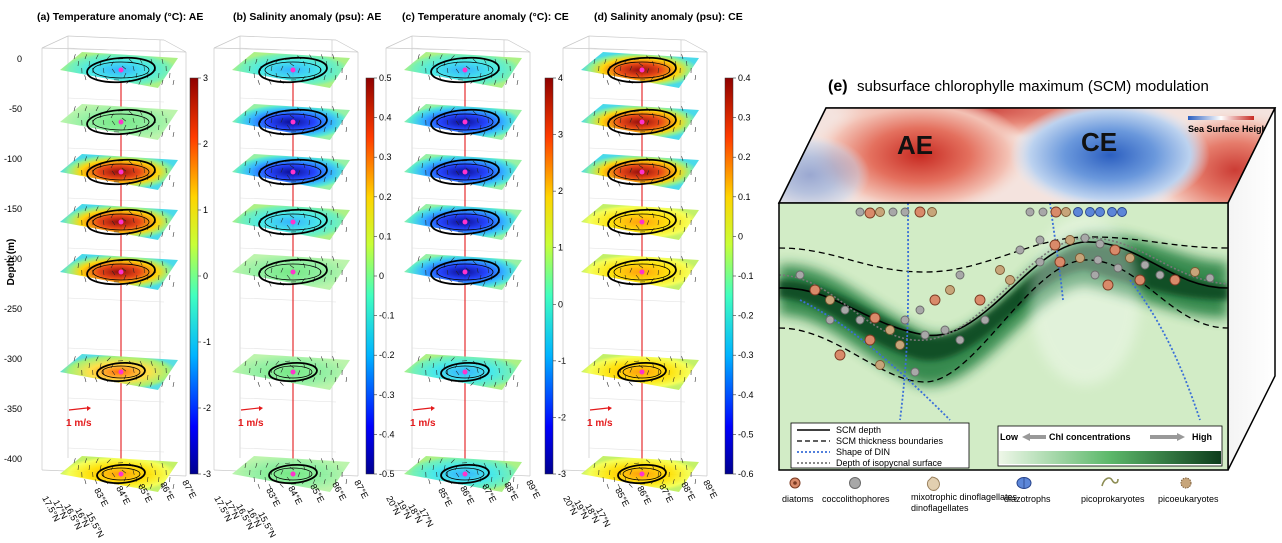  Describe the element at coordinates (555, 276) in the screenshot. I see `colorbar: 4 3 2 1 0 -1 -2 -3` at that location.